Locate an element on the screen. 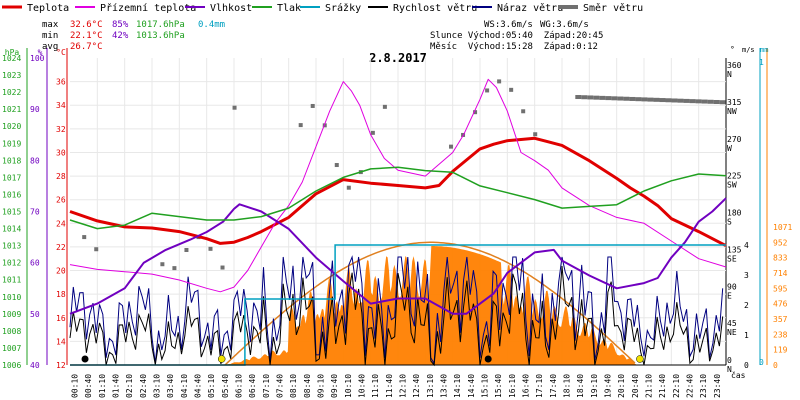 This screenshot has height=400, width=800. direction-axis-unit: ° is located at coordinates (732, 49).